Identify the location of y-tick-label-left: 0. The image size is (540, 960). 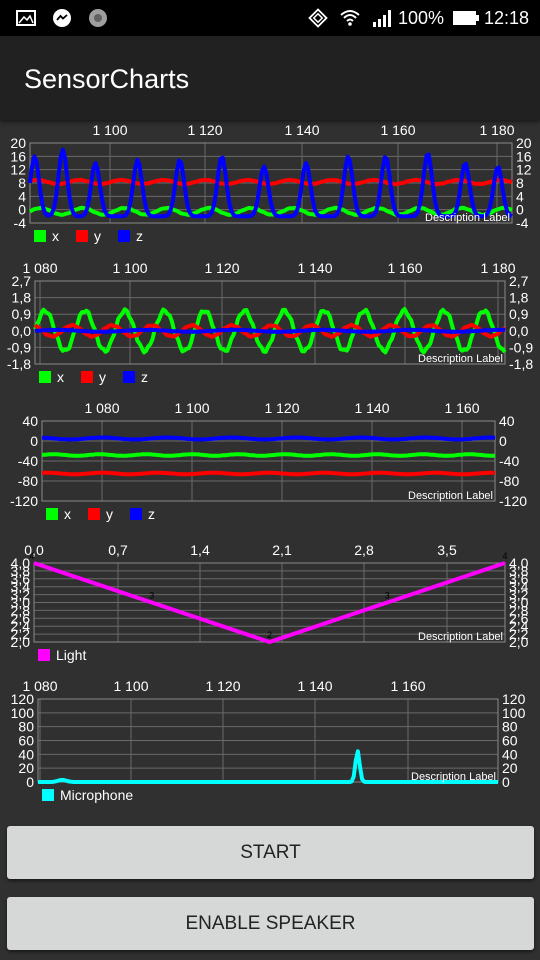
(30, 782).